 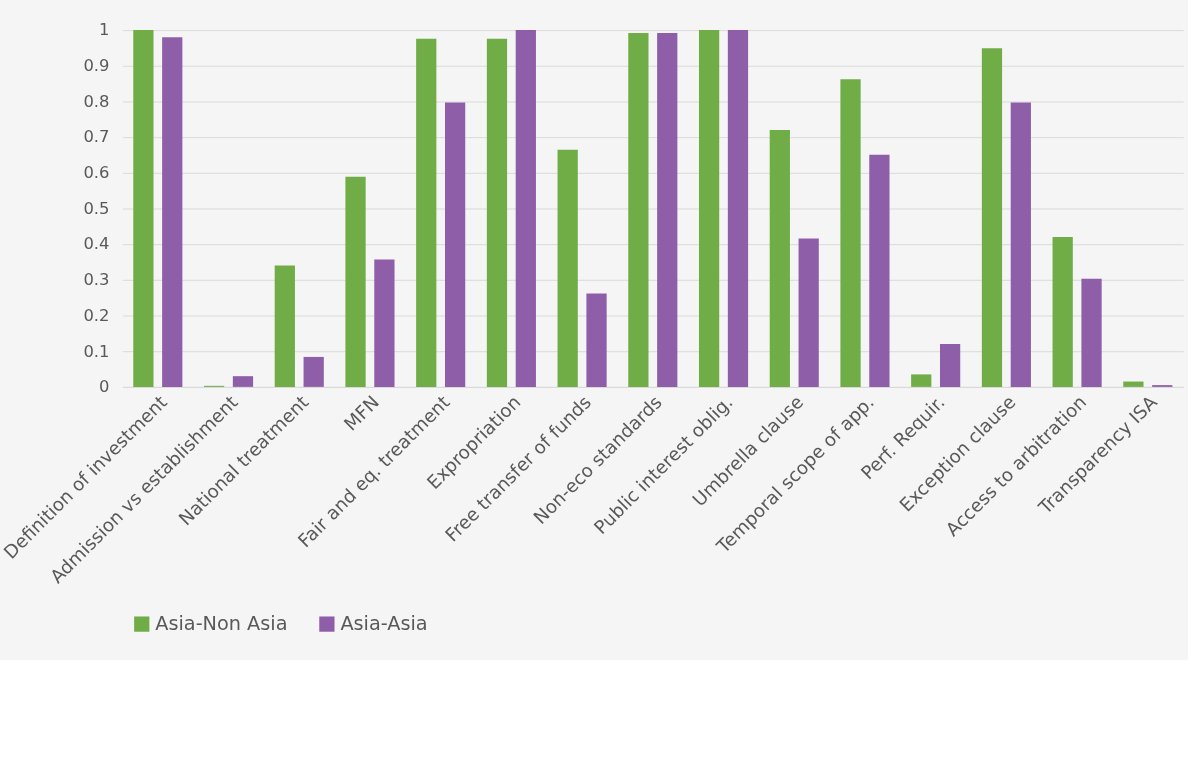 I want to click on legend-label: Asia-Asia, so click(x=384, y=623).